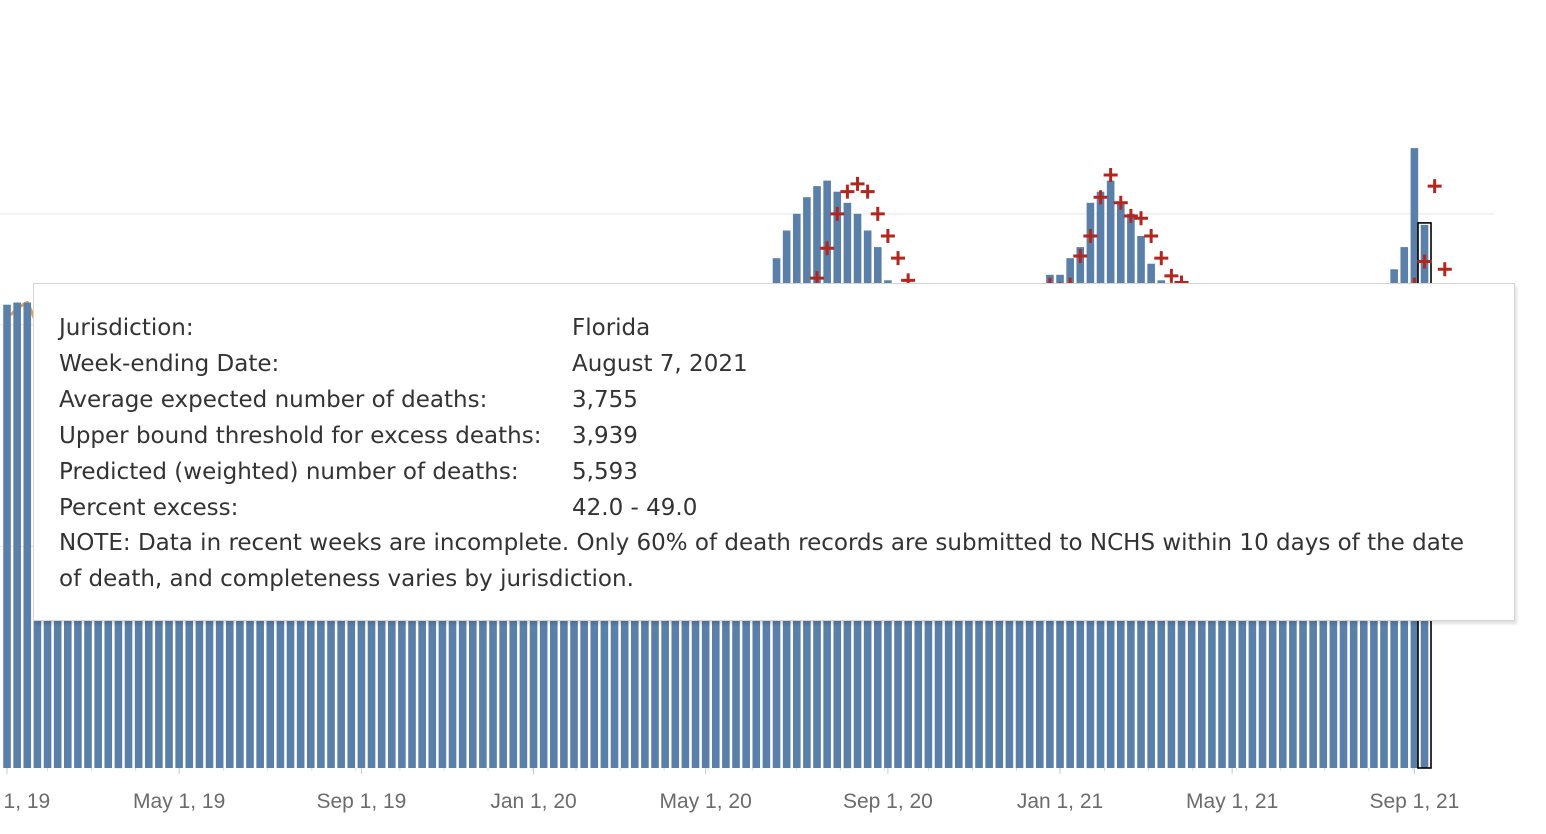 The image size is (1546, 834). What do you see at coordinates (605, 472) in the screenshot?
I see `tooltip-value: 5,593` at bounding box center [605, 472].